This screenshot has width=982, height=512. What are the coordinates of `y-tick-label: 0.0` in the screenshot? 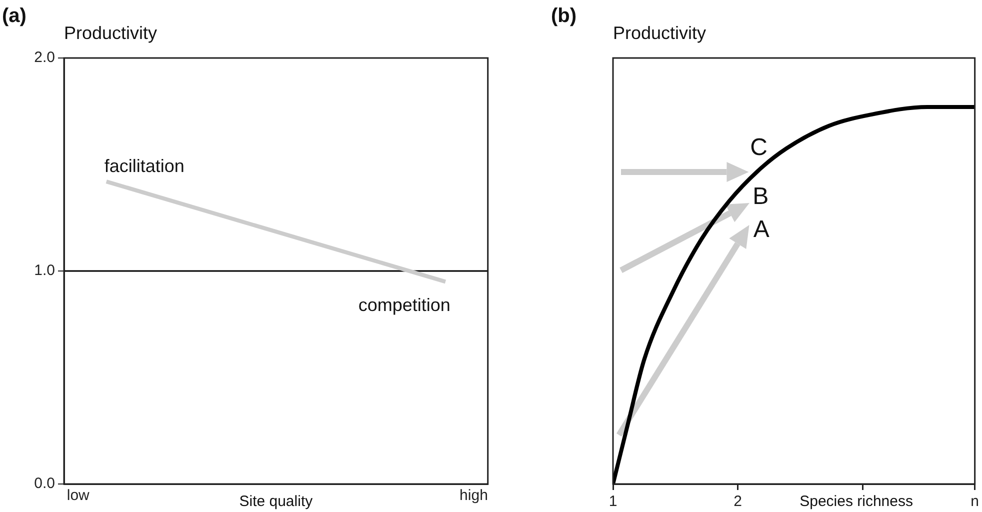 It's located at (44, 483).